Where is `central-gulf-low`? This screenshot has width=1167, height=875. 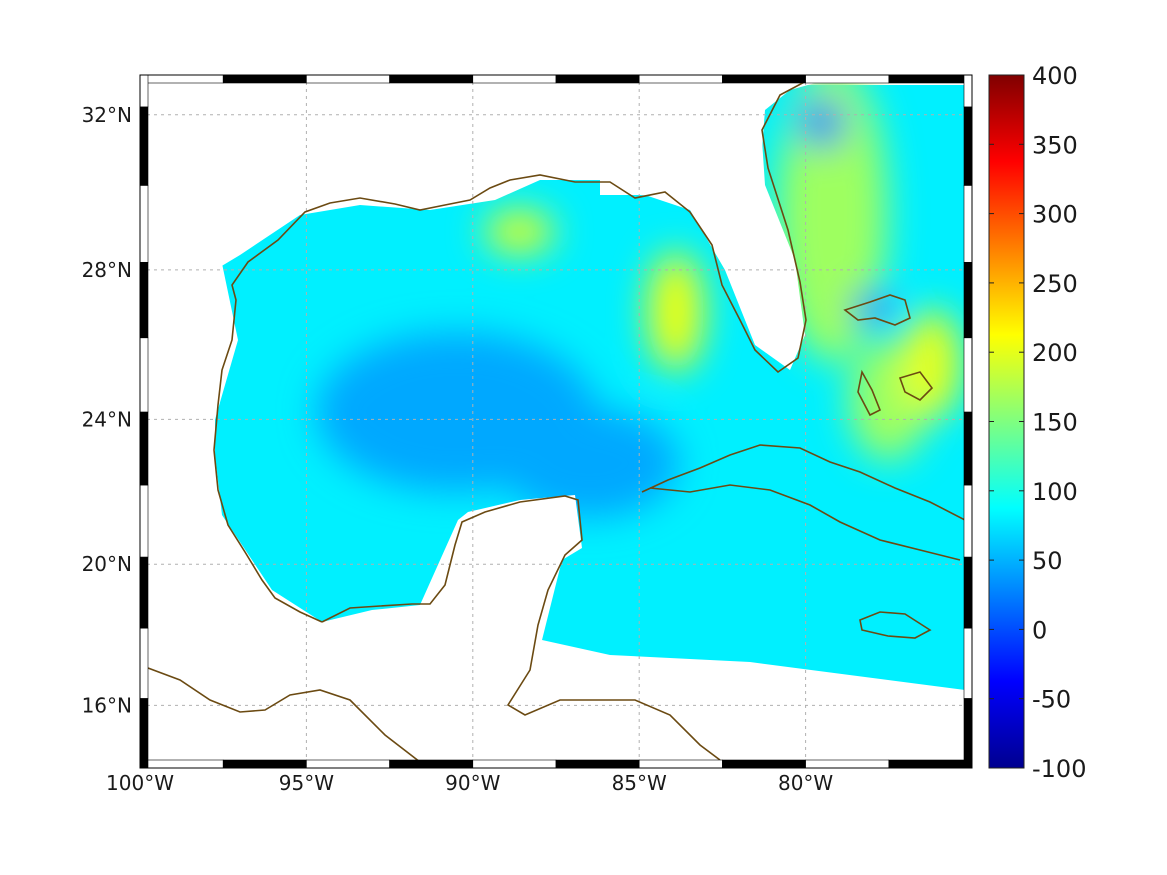 central-gulf-low is located at coordinates (589, 463).